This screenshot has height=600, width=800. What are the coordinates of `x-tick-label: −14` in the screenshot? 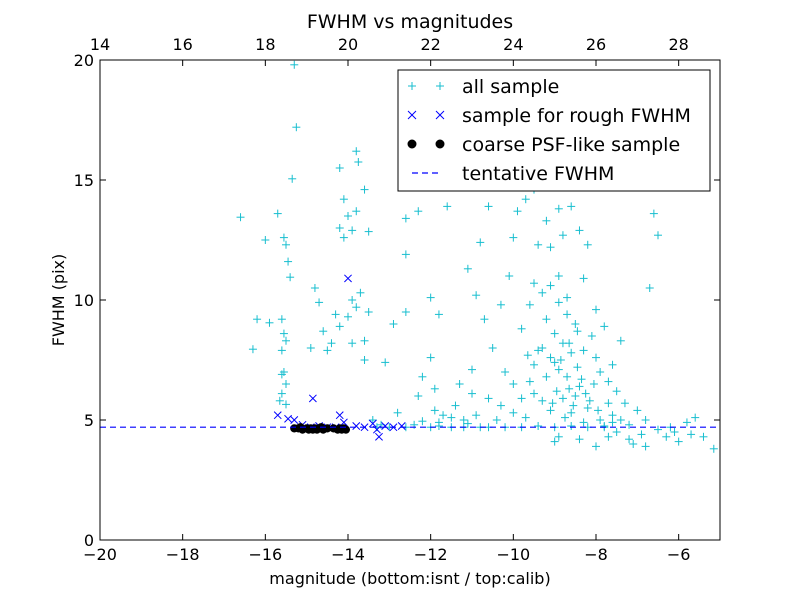 It's located at (348, 554).